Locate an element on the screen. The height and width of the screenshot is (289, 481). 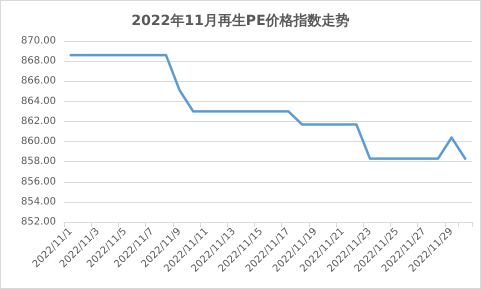
y-tick-label: 866.00 is located at coordinates (38, 81).